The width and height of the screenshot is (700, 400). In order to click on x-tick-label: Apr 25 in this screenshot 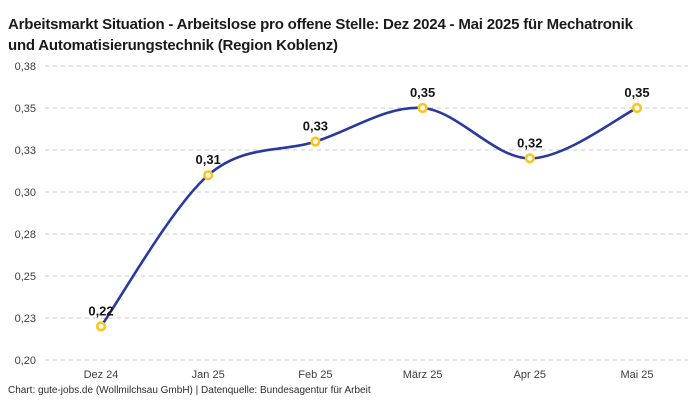, I will do `click(530, 375)`.